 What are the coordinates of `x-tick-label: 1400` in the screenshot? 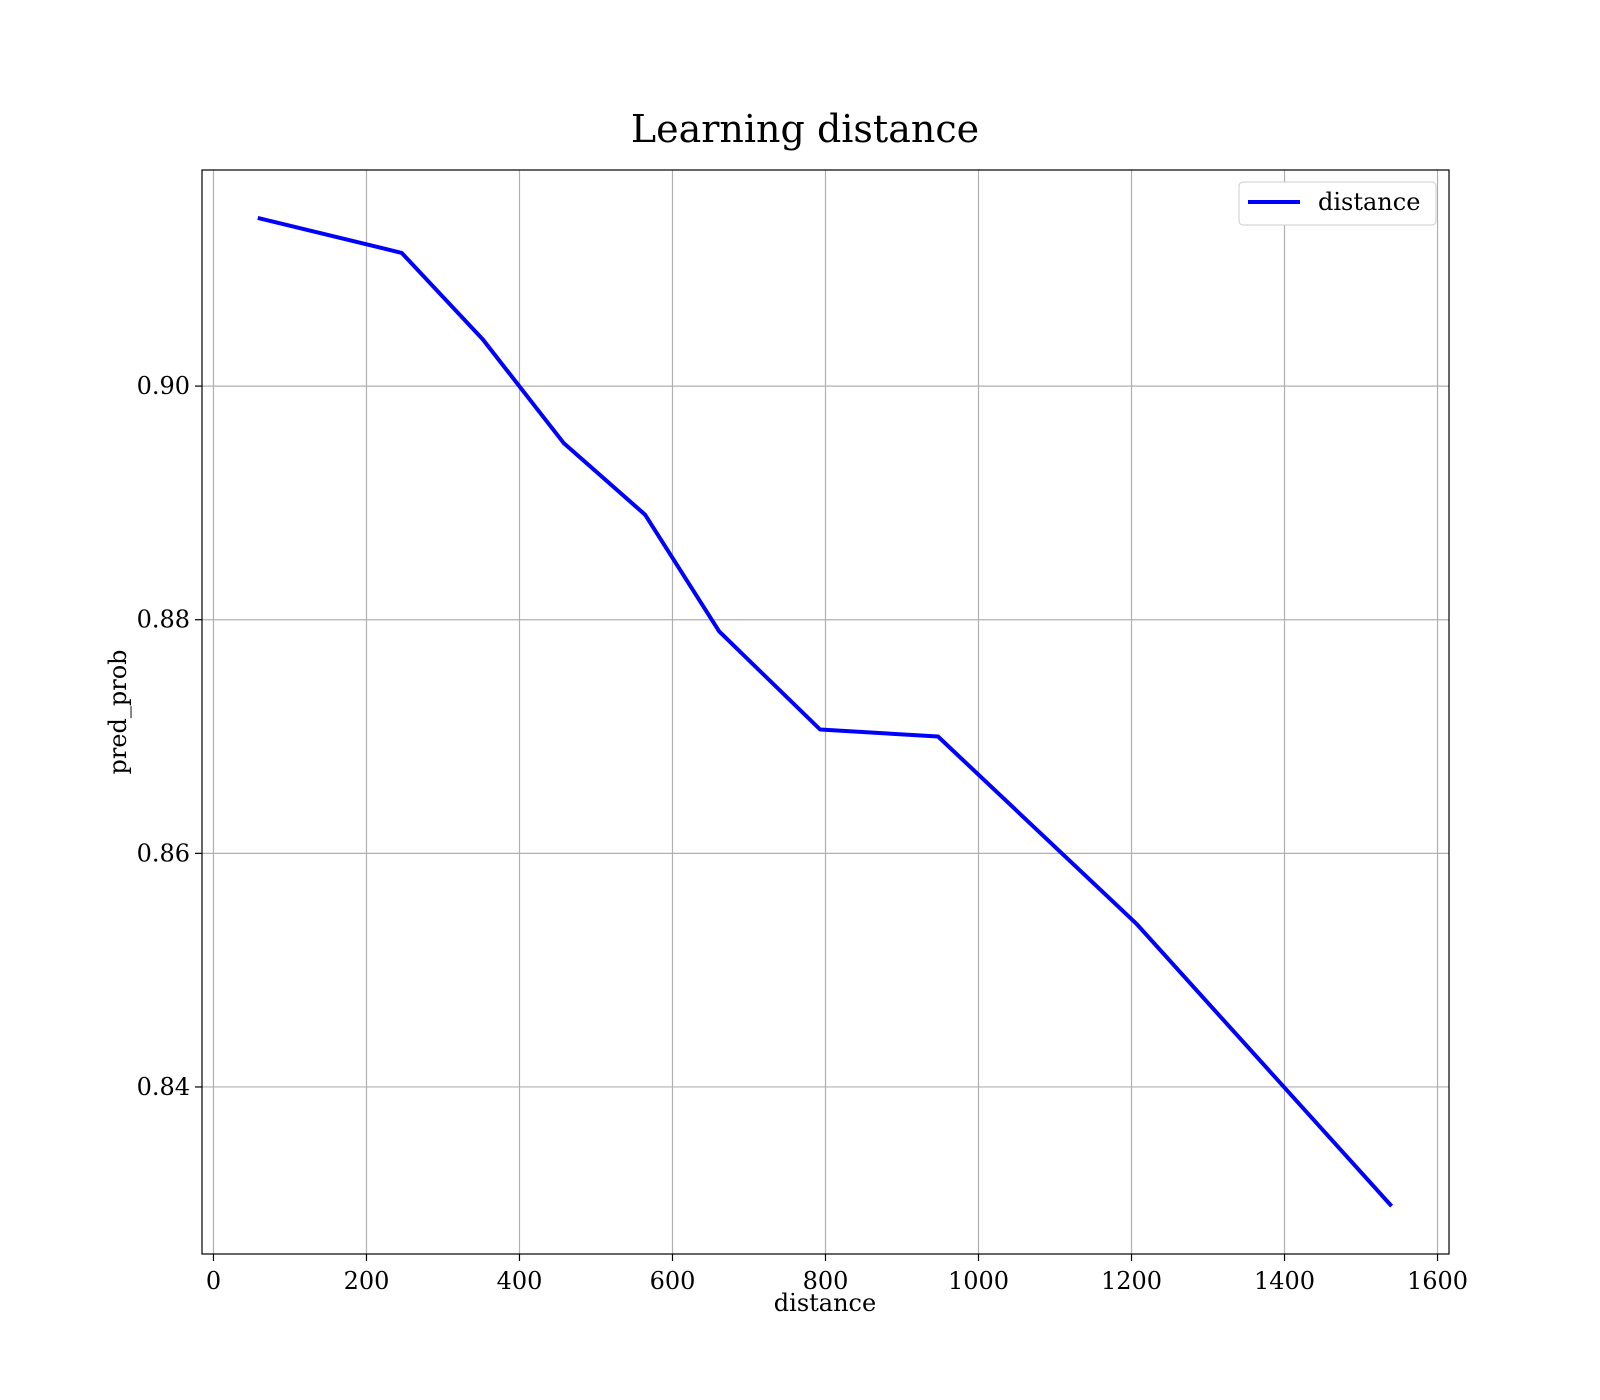 It's located at (1284, 1281).